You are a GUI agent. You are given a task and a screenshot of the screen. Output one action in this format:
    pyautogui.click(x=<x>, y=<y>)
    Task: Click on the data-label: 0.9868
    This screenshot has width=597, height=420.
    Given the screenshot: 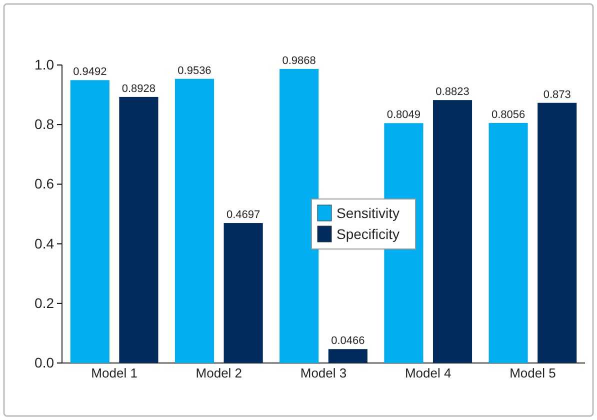 What is the action you would take?
    pyautogui.click(x=299, y=60)
    